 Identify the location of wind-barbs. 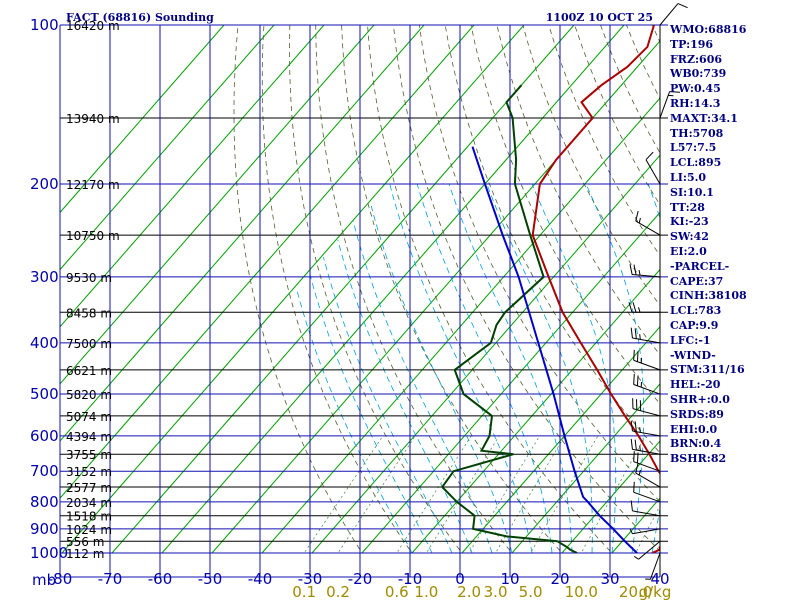
(658, 291).